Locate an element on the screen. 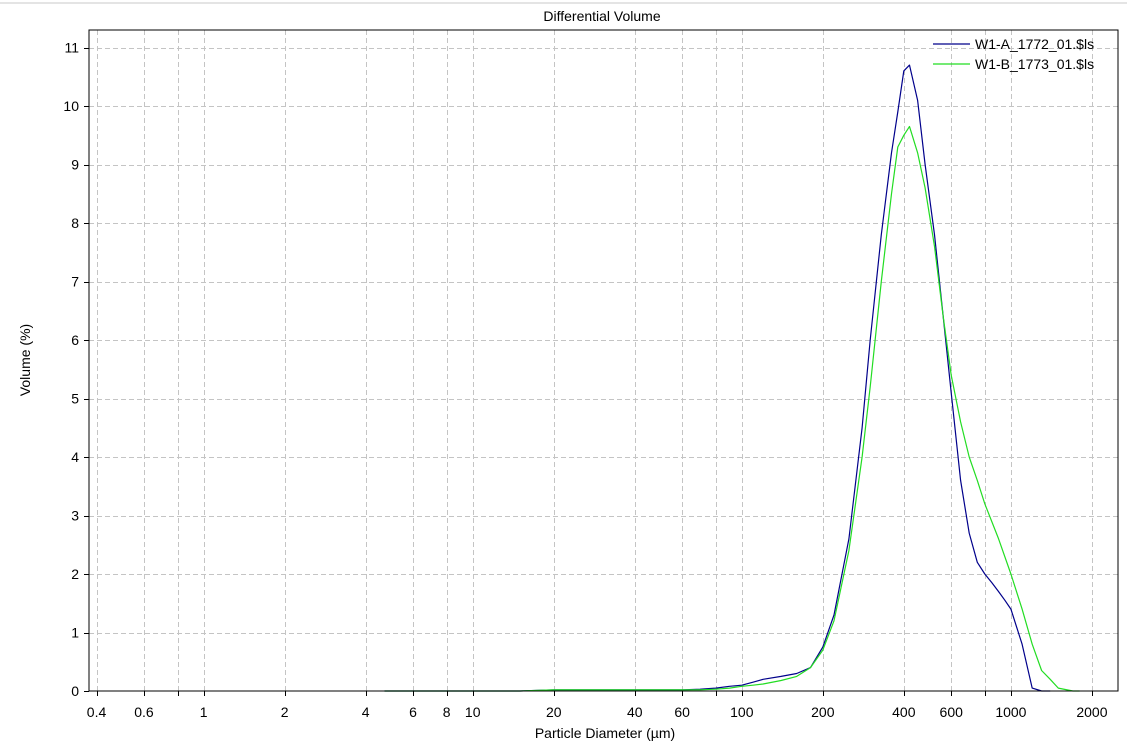 Image resolution: width=1127 pixels, height=749 pixels. y-tick-label: 0 is located at coordinates (75, 691).